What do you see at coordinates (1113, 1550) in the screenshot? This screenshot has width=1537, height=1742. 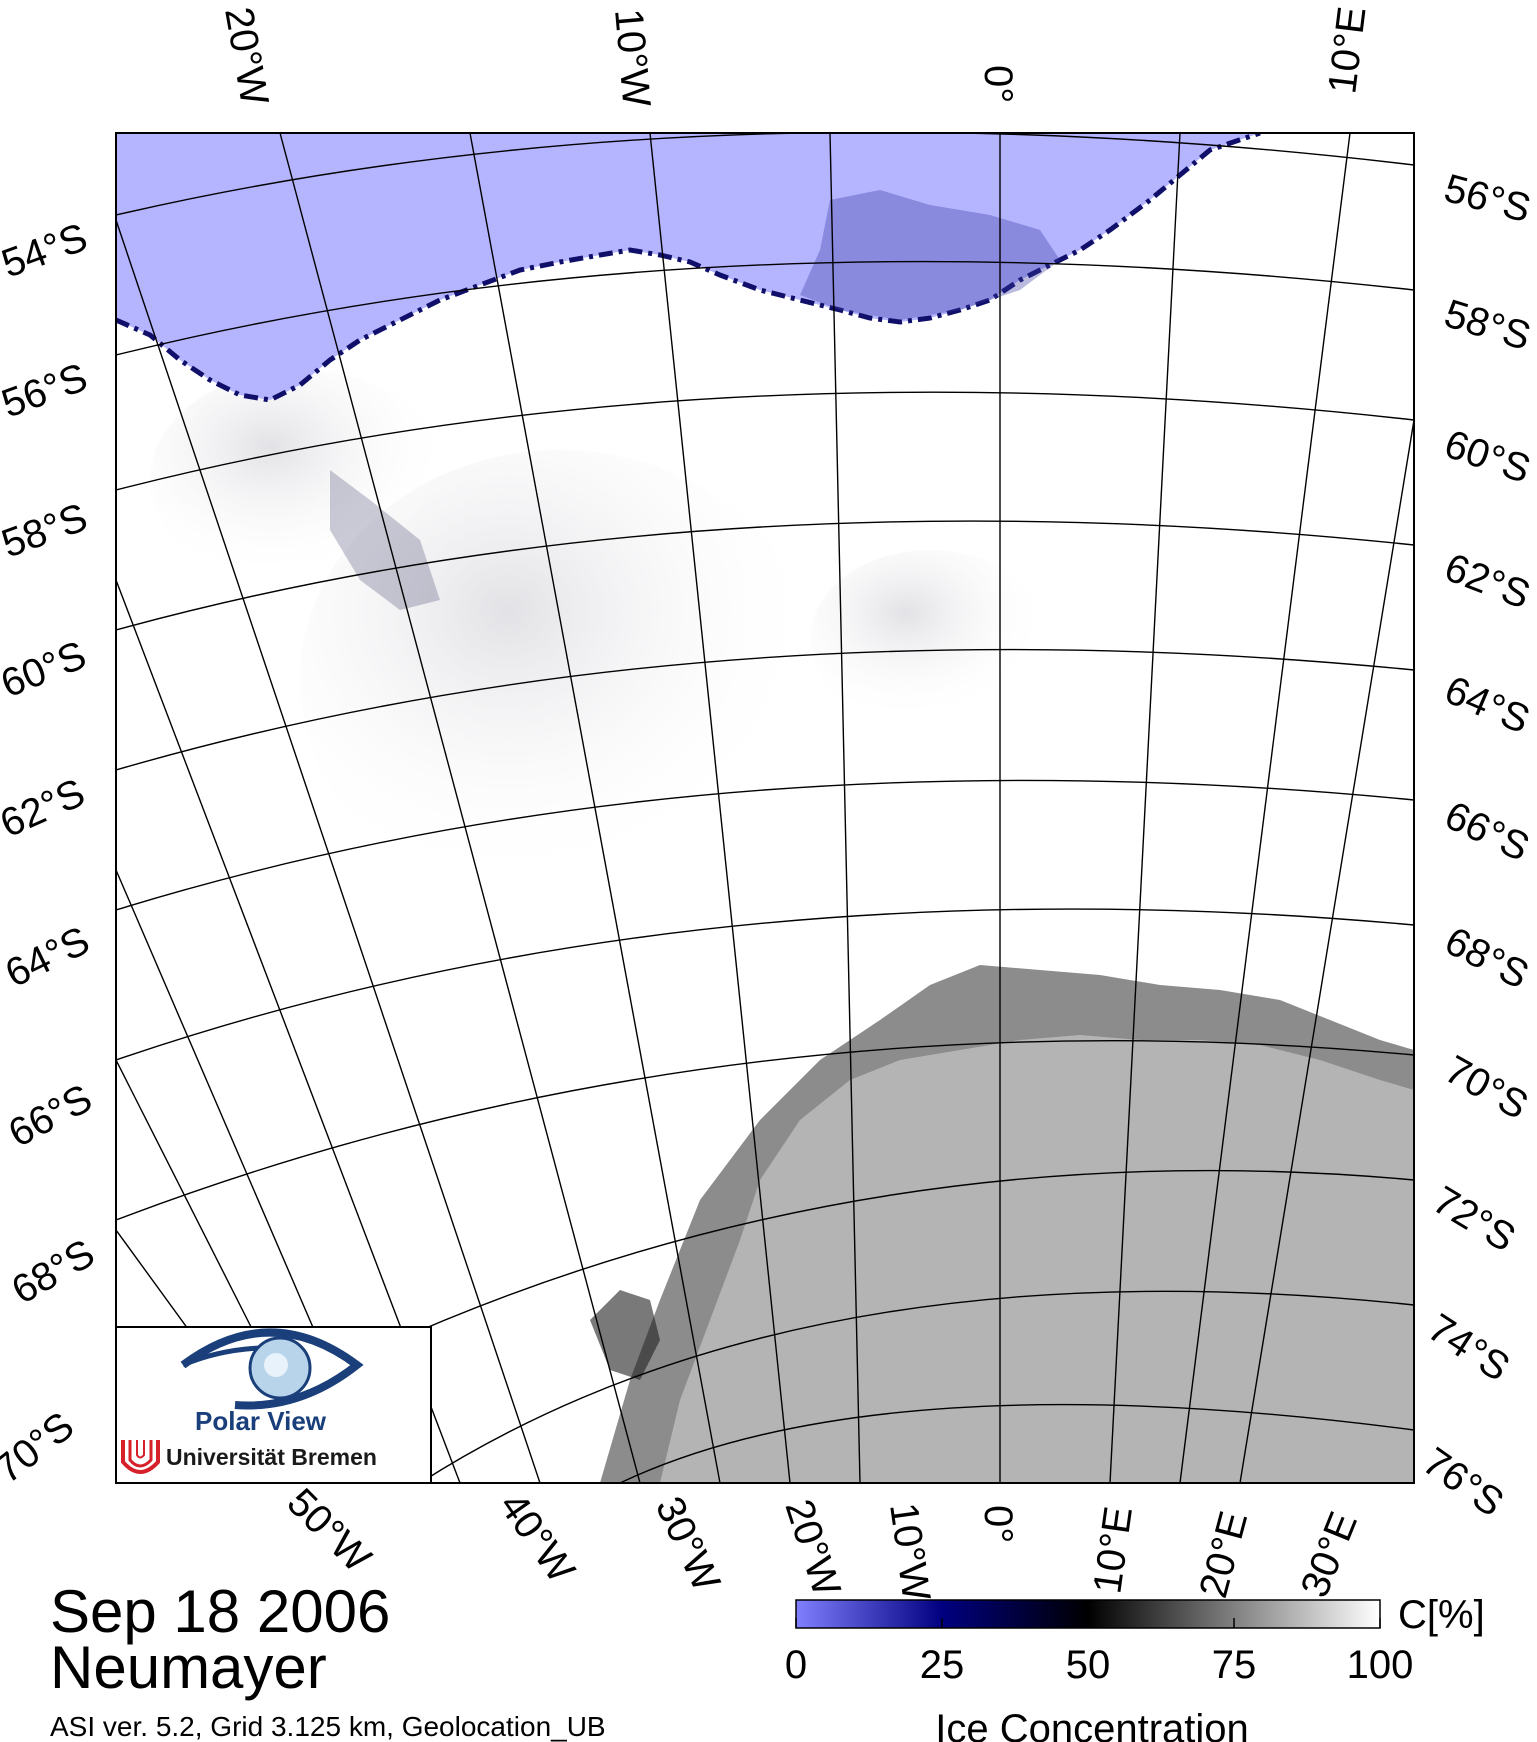 I see `lon-label-bottom: 10°E` at bounding box center [1113, 1550].